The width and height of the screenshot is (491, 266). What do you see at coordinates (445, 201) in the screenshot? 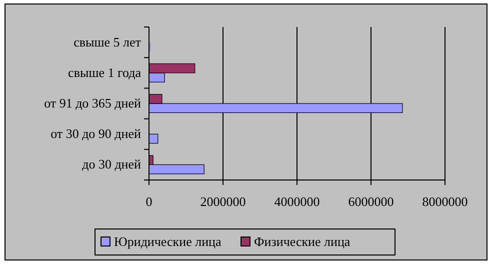
I see `x-tick-label: 8000000` at bounding box center [445, 201].